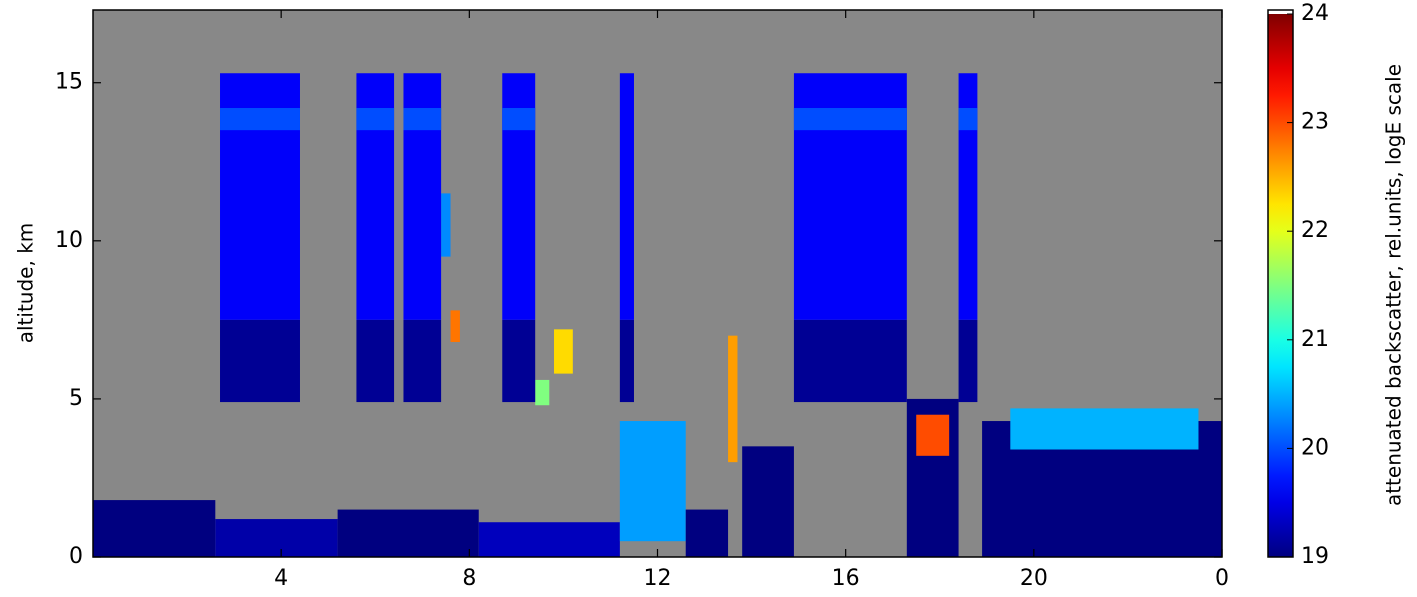  What do you see at coordinates (1315, 556) in the screenshot?
I see `colorbar-tick-label: 19` at bounding box center [1315, 556].